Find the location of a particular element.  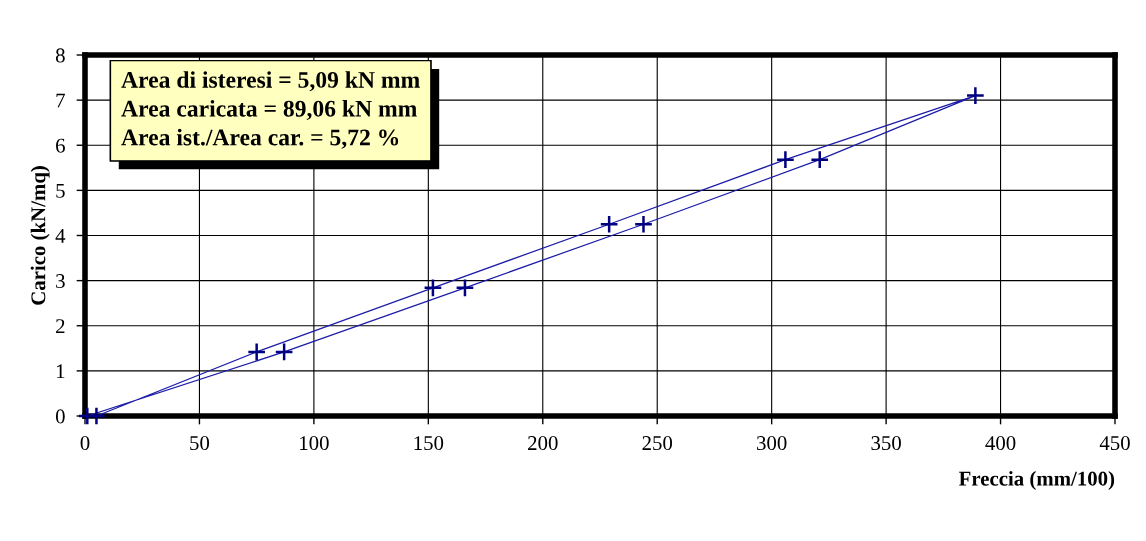

annotation: Area caricata = 89,06 kN mm is located at coordinates (269, 110).